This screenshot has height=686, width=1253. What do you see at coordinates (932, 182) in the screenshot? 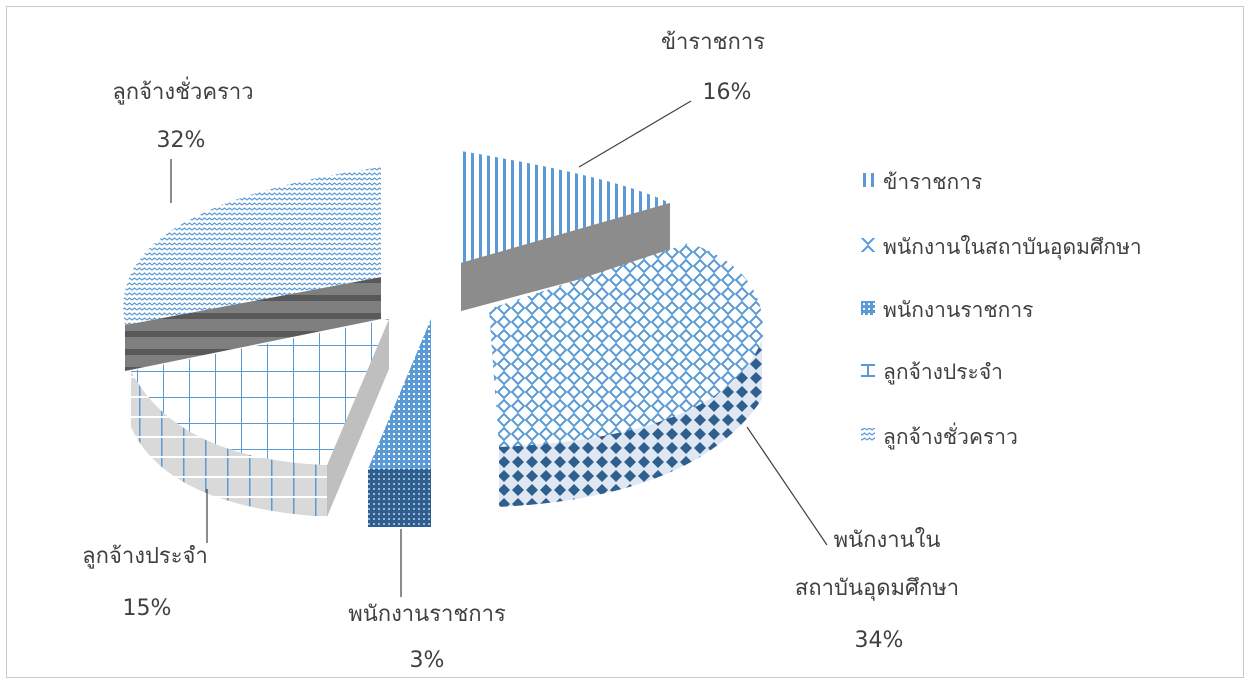
I see `legend-label-kharatchakan: ข้าราชการ` at bounding box center [932, 182].